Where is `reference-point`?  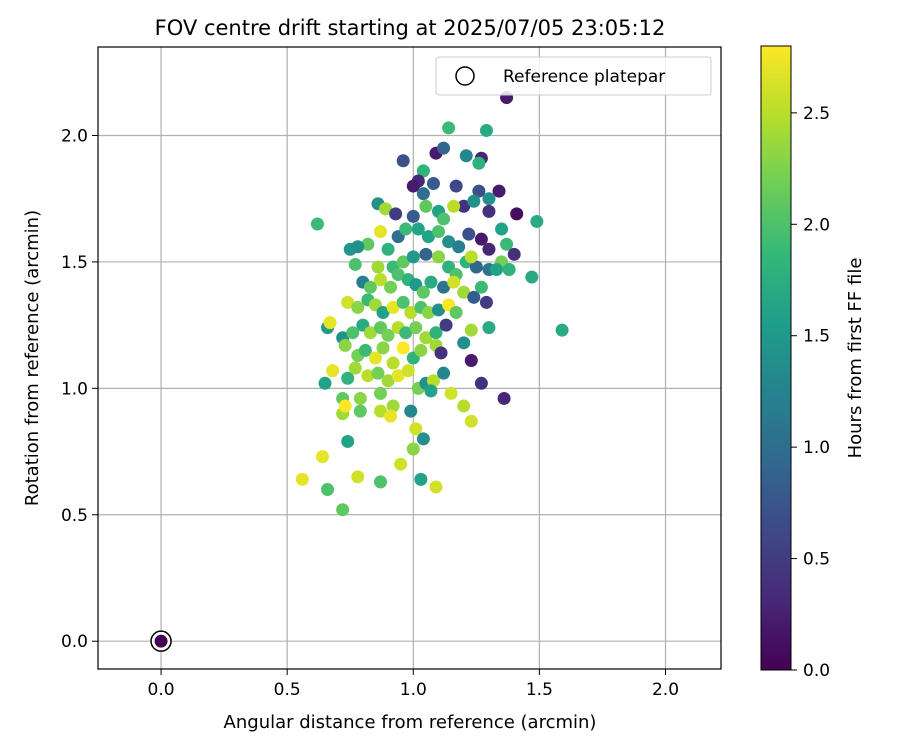
reference-point is located at coordinates (161, 641).